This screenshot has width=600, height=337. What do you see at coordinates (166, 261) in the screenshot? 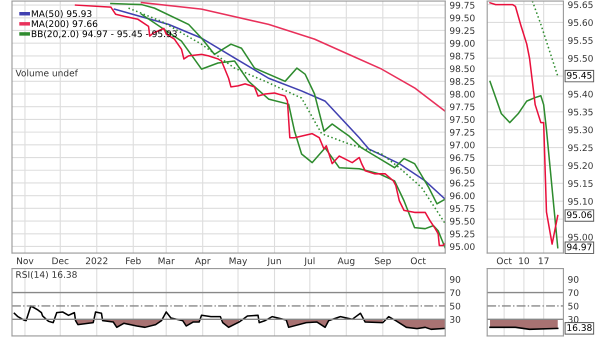
I see `x-tick-label: Mar` at bounding box center [166, 261].